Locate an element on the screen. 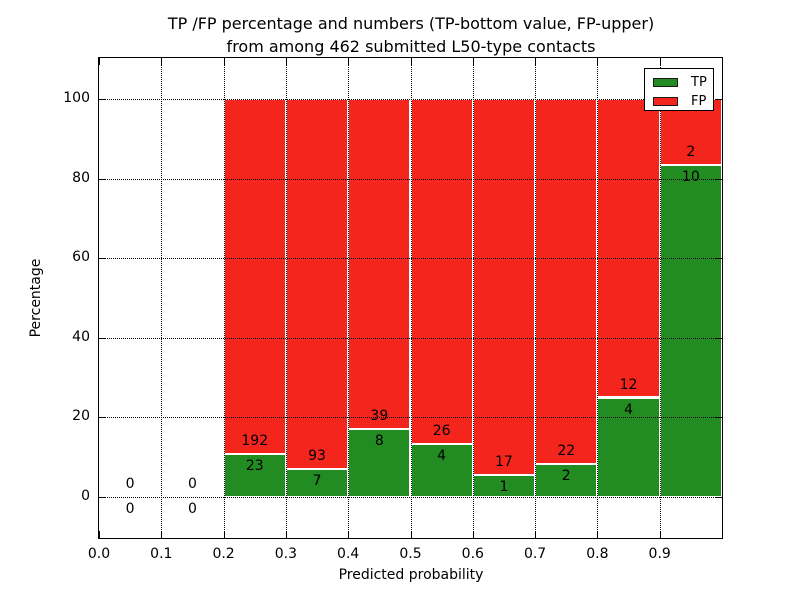 This screenshot has width=800, height=600. tp-count-label: 2 is located at coordinates (566, 475).